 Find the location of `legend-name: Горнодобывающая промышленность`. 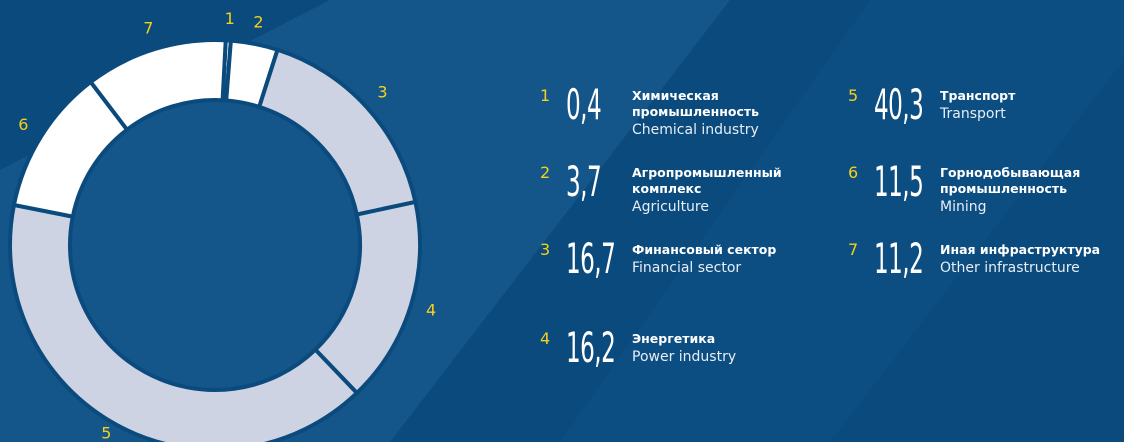

legend-name: Горнодобывающая промышленность is located at coordinates (1010, 180).